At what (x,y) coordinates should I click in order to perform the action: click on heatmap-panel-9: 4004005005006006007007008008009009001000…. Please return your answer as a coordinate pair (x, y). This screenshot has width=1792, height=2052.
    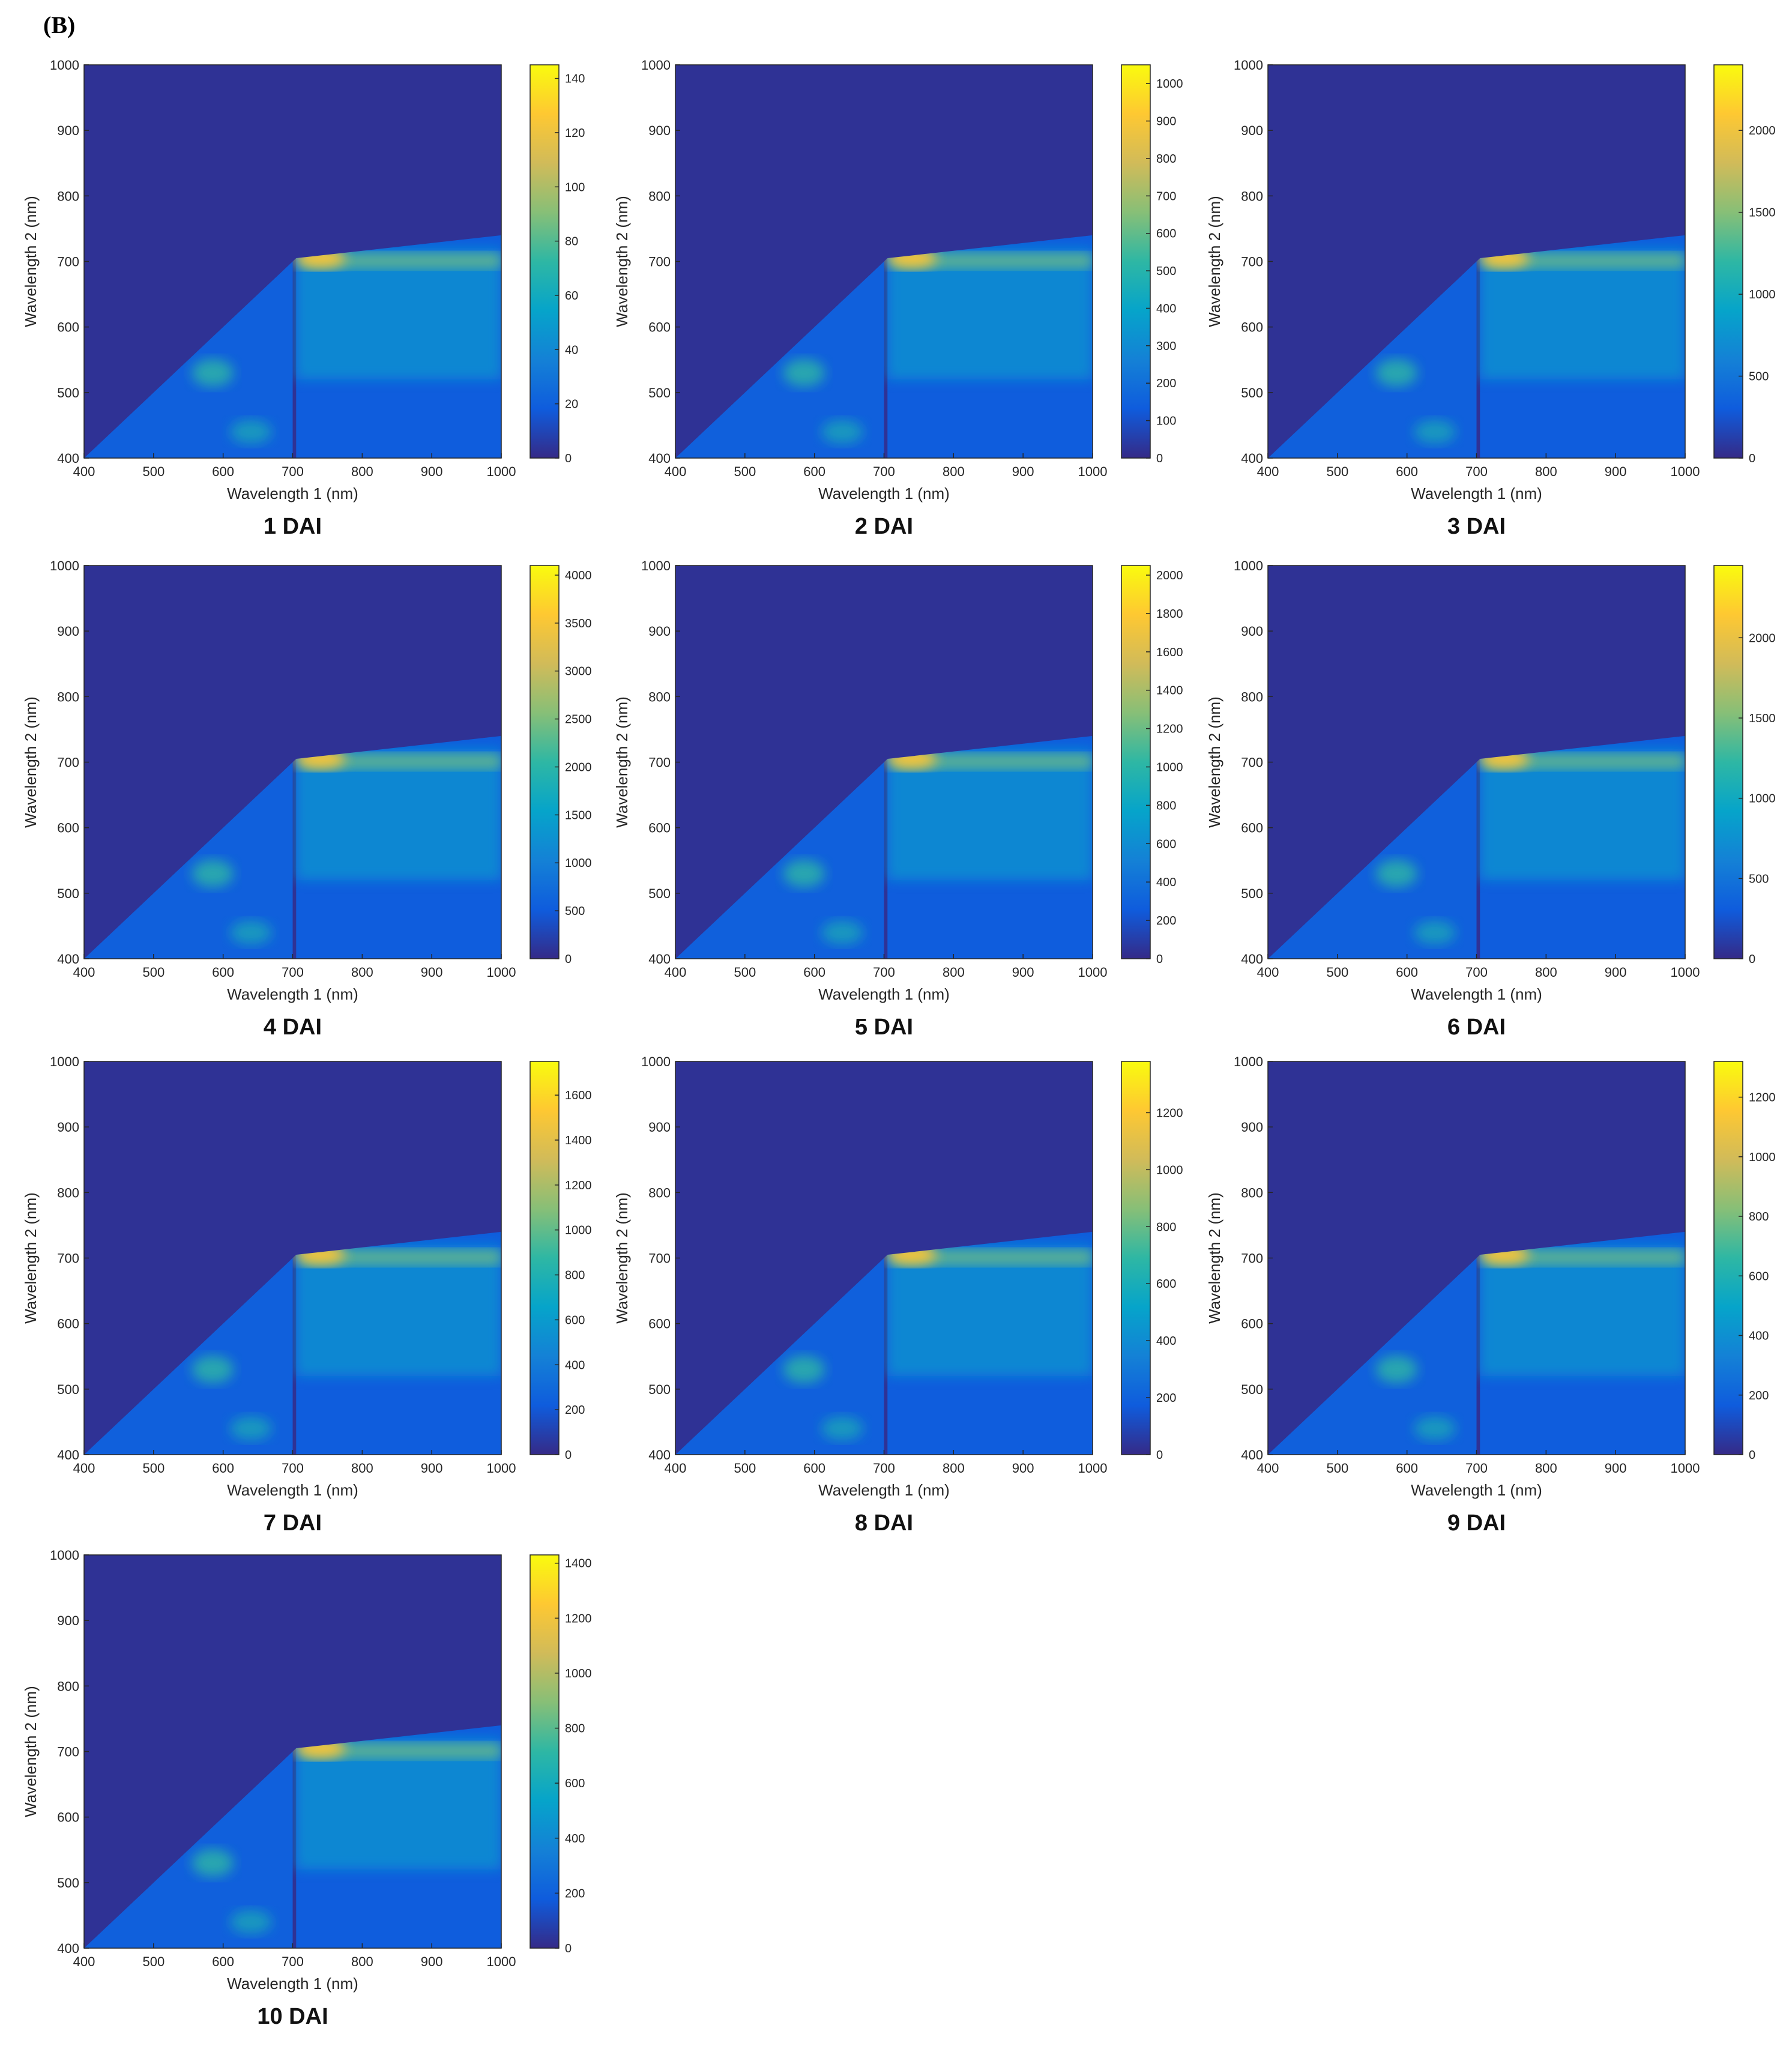
    Looking at the image, I should click on (1490, 1295).